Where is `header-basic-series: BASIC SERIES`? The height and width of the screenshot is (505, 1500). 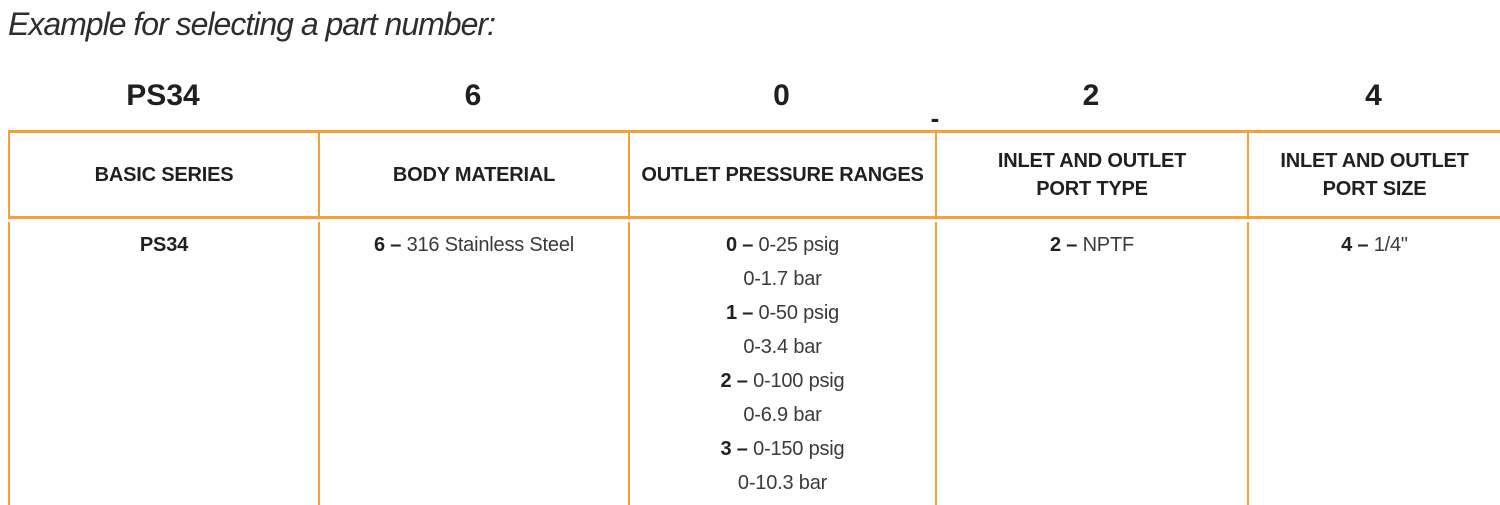
header-basic-series: BASIC SERIES is located at coordinates (163, 174).